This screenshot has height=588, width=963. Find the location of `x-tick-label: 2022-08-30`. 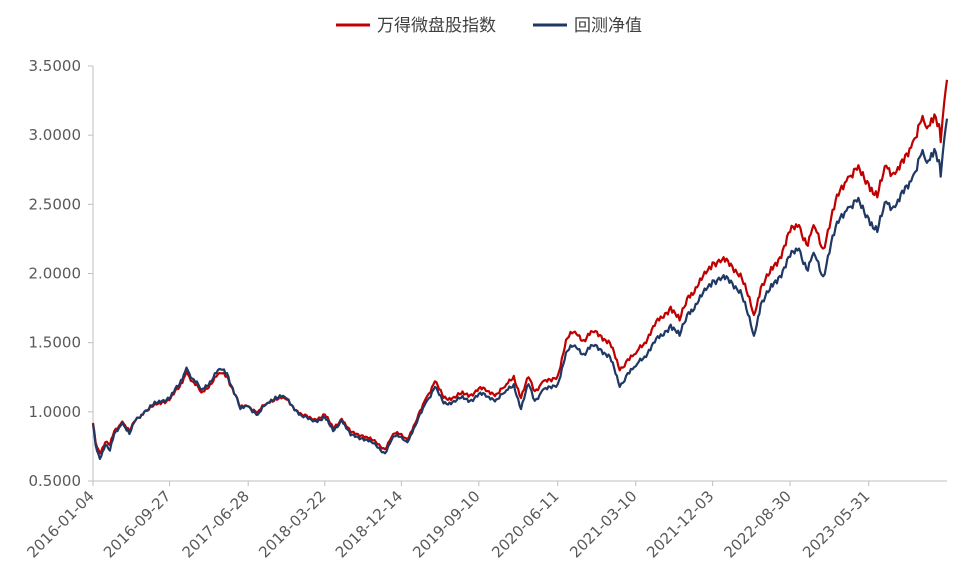

x-tick-label: 2022-08-30 is located at coordinates (758, 524).